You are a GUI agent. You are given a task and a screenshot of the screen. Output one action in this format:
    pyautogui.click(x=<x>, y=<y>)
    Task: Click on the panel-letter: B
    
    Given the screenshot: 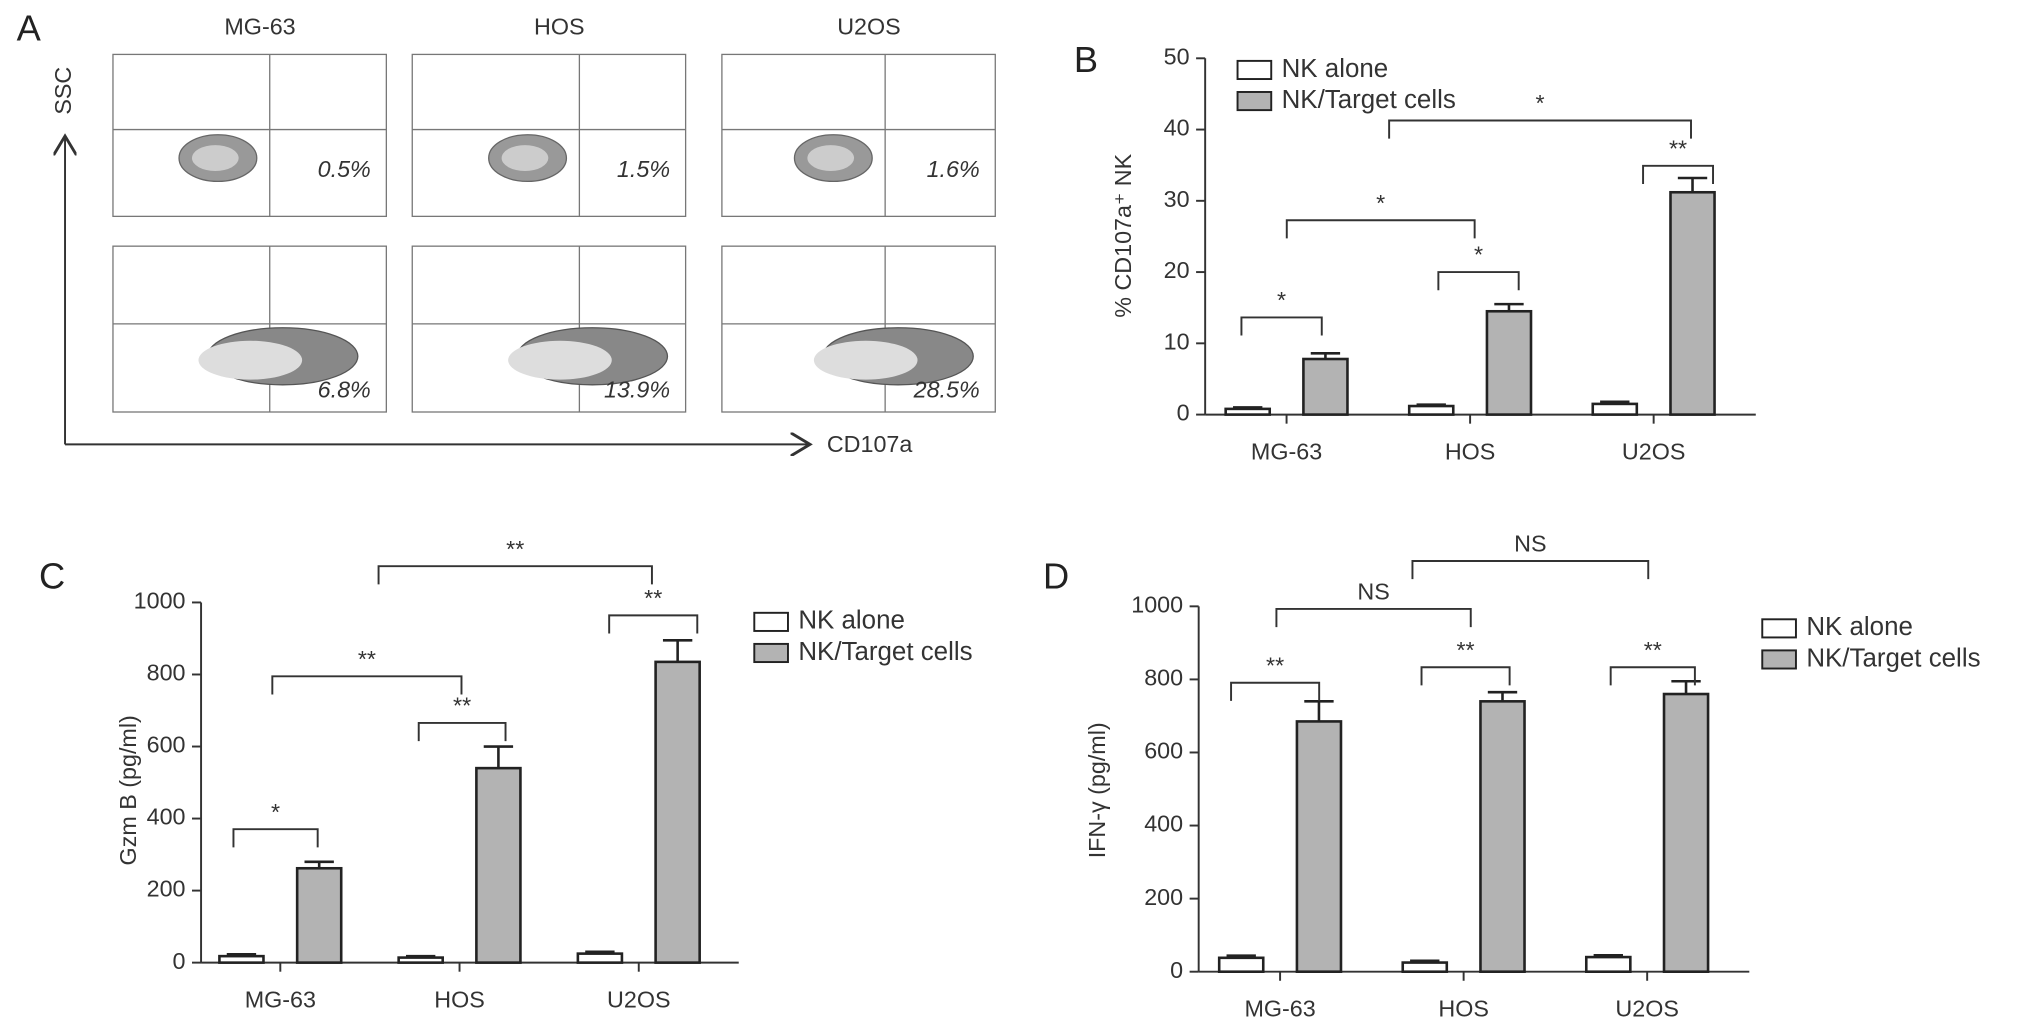 What is the action you would take?
    pyautogui.click(x=1086, y=59)
    